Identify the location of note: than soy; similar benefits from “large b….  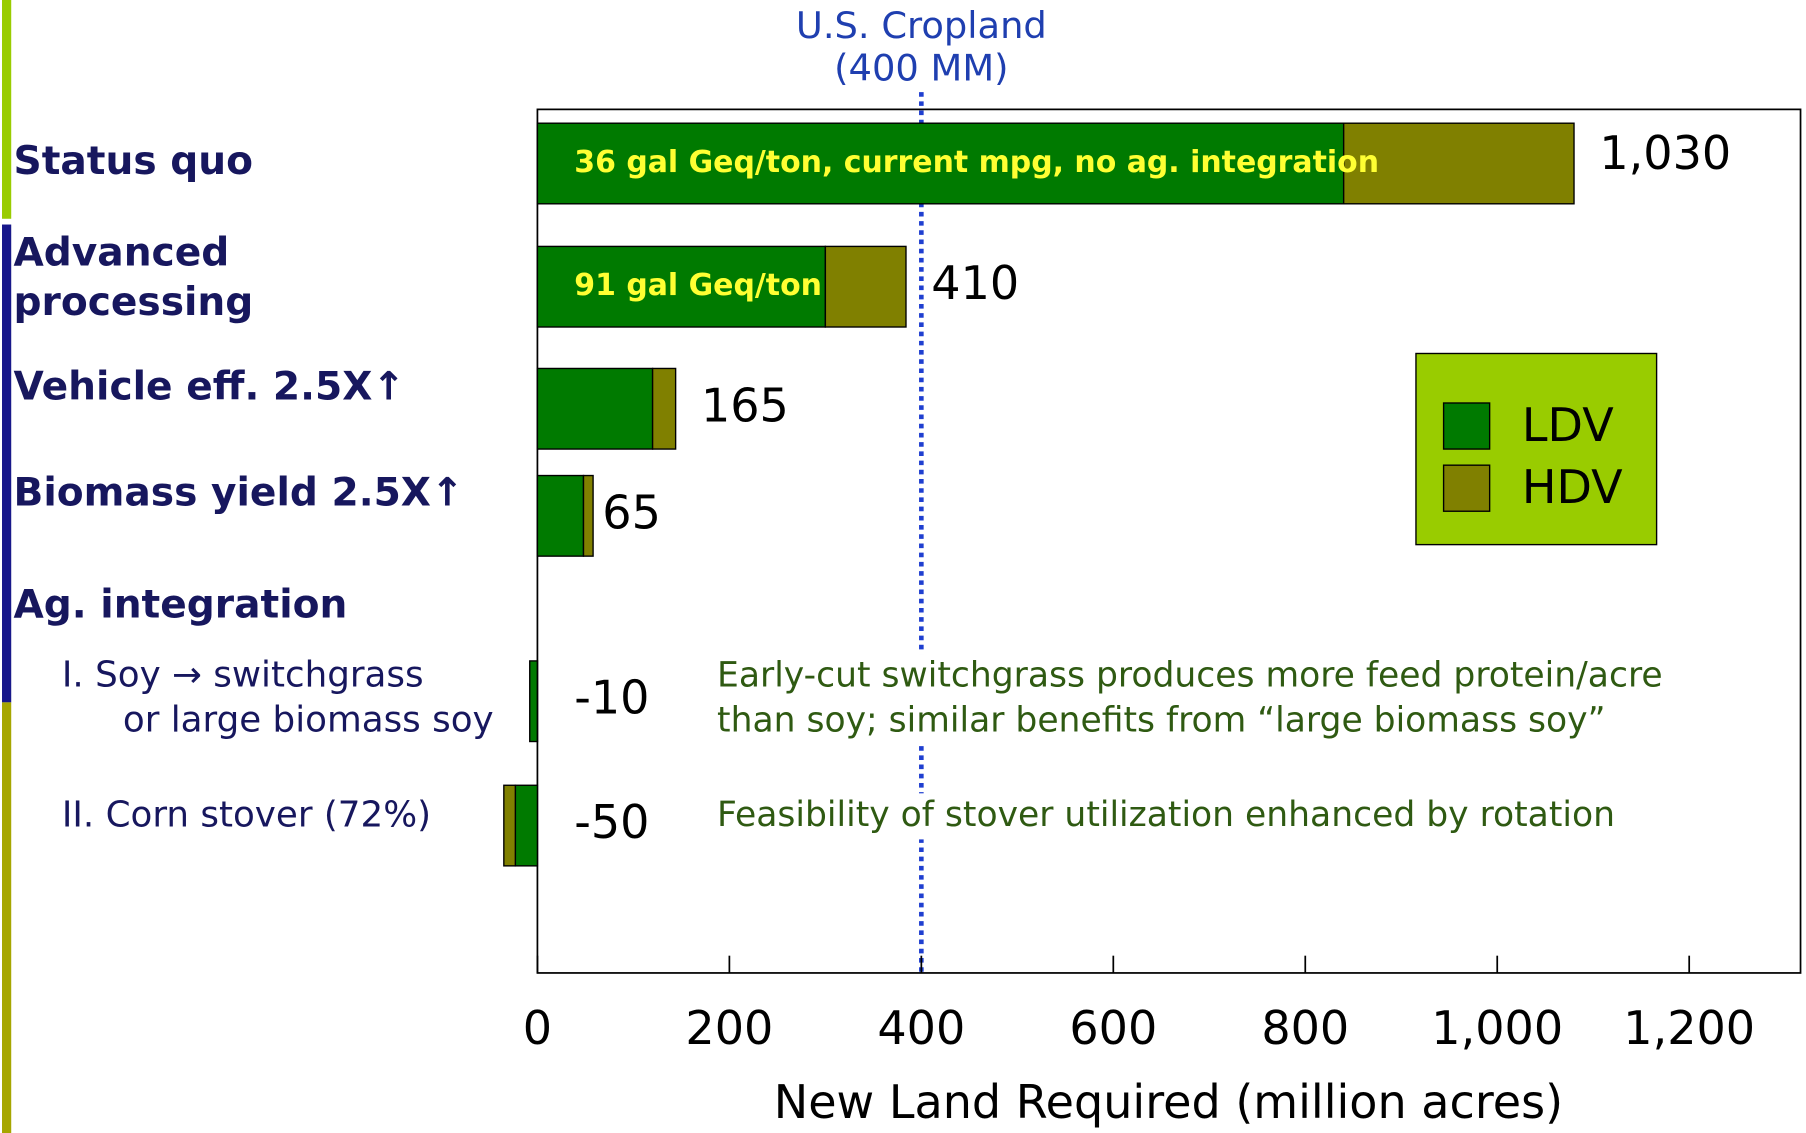
(1161, 720).